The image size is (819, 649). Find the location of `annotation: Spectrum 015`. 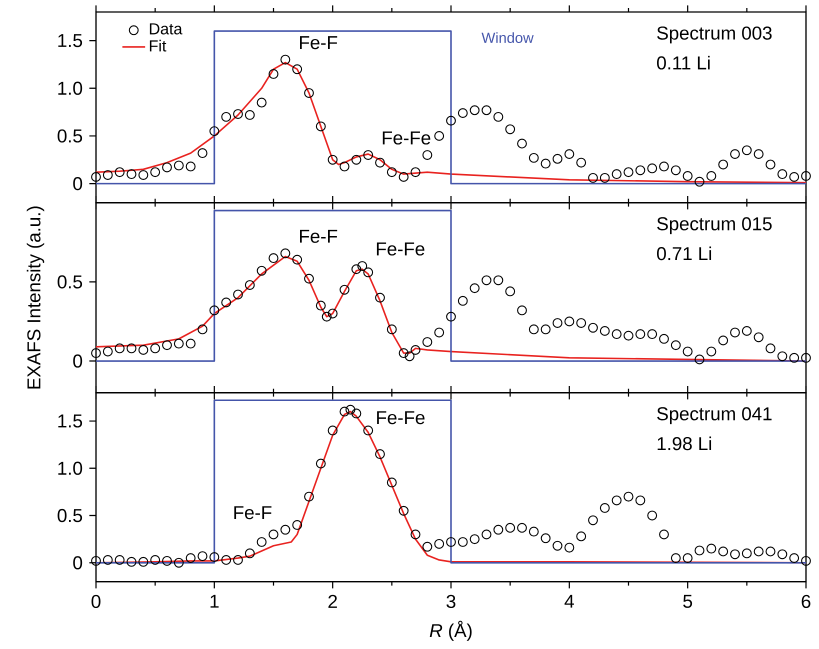

annotation: Spectrum 015 is located at coordinates (714, 225).